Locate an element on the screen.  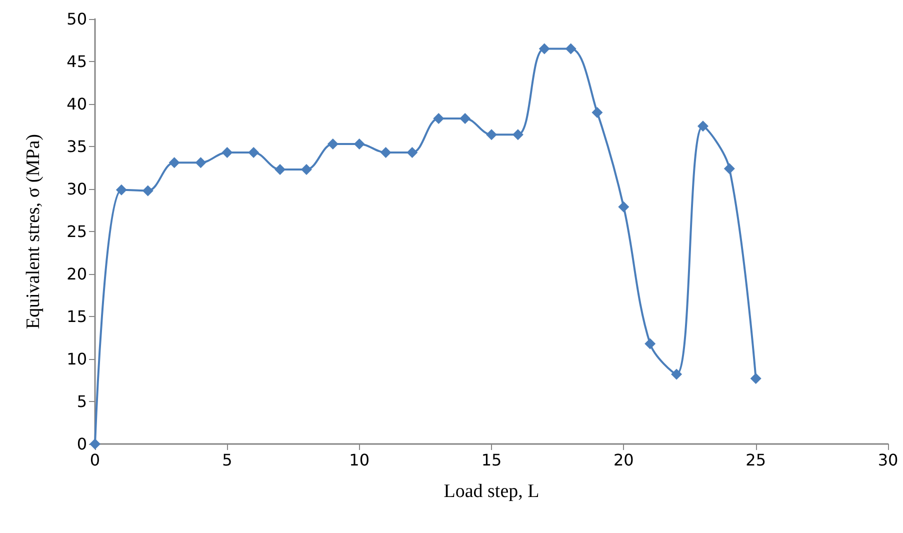
x-tick-label: 25 is located at coordinates (756, 460).